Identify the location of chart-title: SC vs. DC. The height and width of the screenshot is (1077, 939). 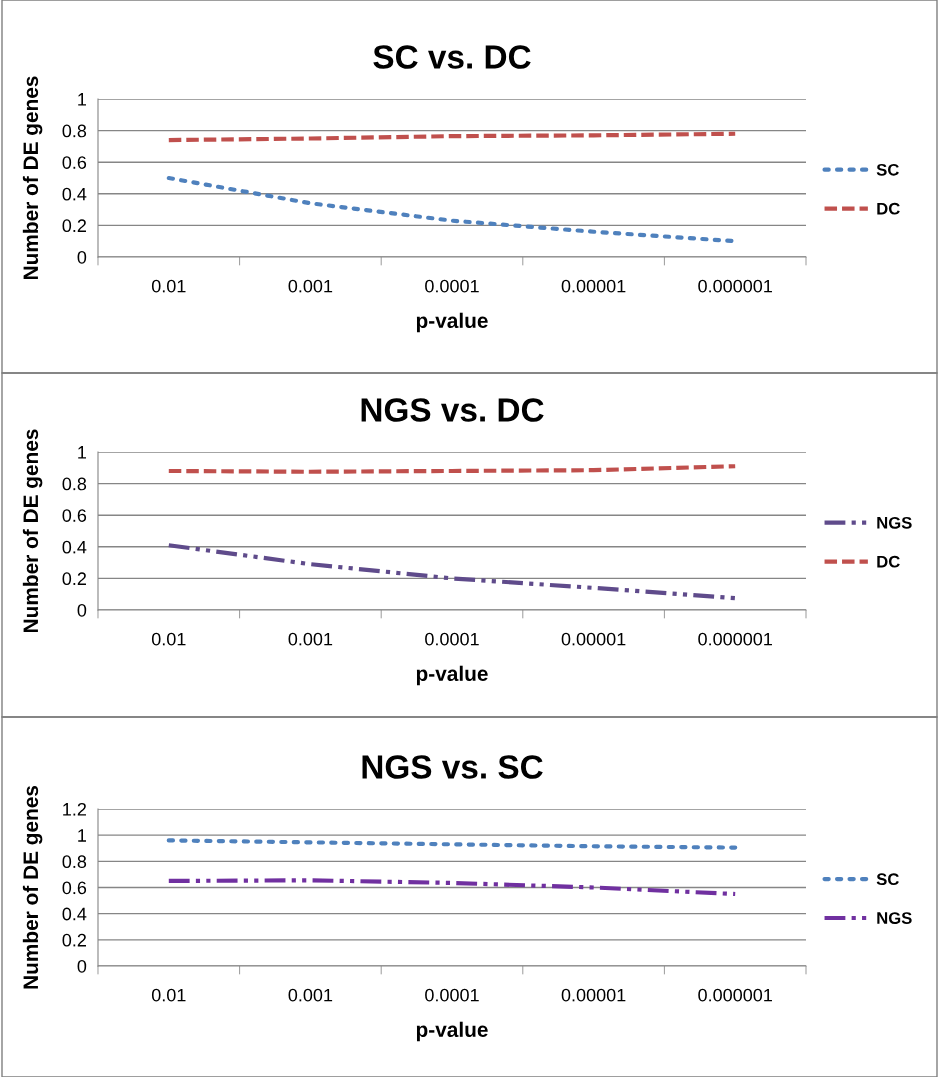
(452, 57).